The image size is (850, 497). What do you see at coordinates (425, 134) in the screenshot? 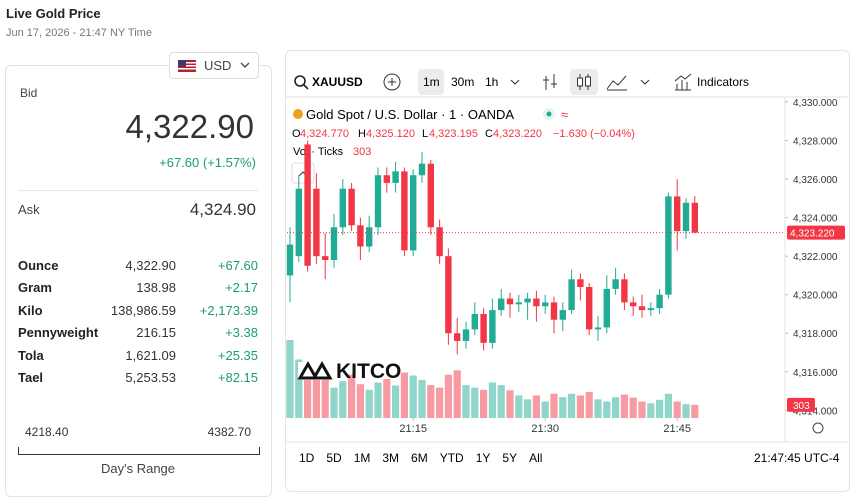
I see `legend-label: L` at bounding box center [425, 134].